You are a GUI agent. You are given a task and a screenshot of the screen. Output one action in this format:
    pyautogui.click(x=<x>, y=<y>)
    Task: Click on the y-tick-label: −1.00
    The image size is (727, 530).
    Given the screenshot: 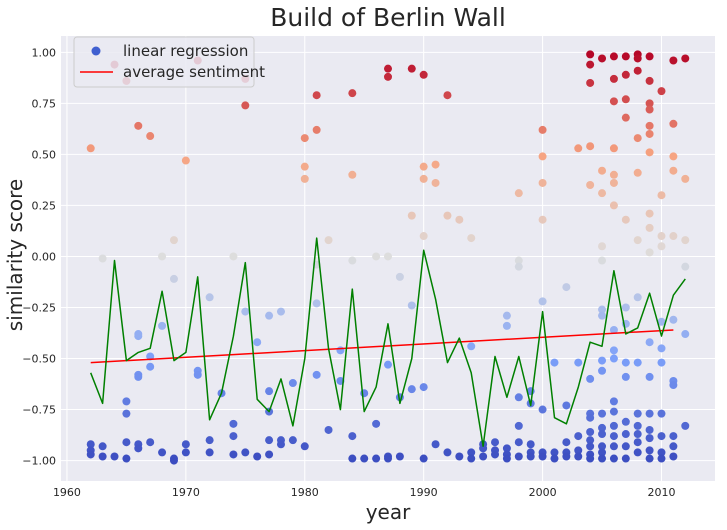 What is the action you would take?
    pyautogui.click(x=39, y=461)
    